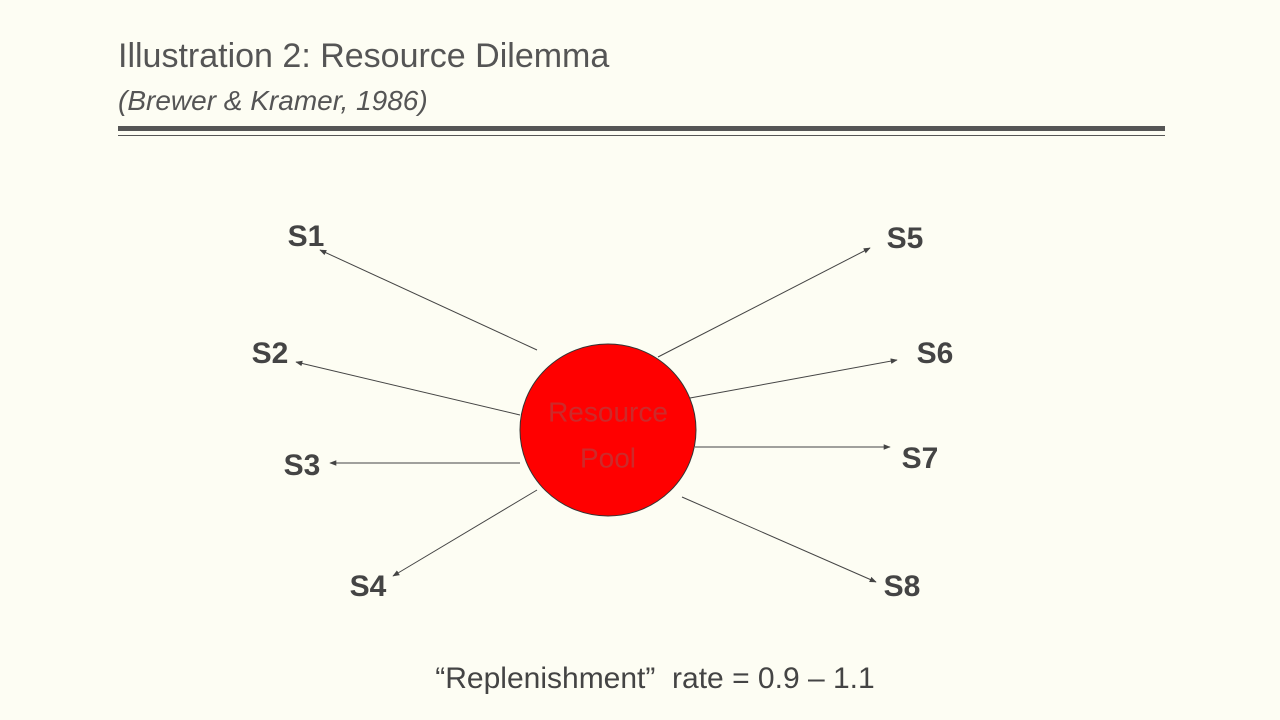 This screenshot has width=1280, height=720. I want to click on node-label: S1, so click(306, 236).